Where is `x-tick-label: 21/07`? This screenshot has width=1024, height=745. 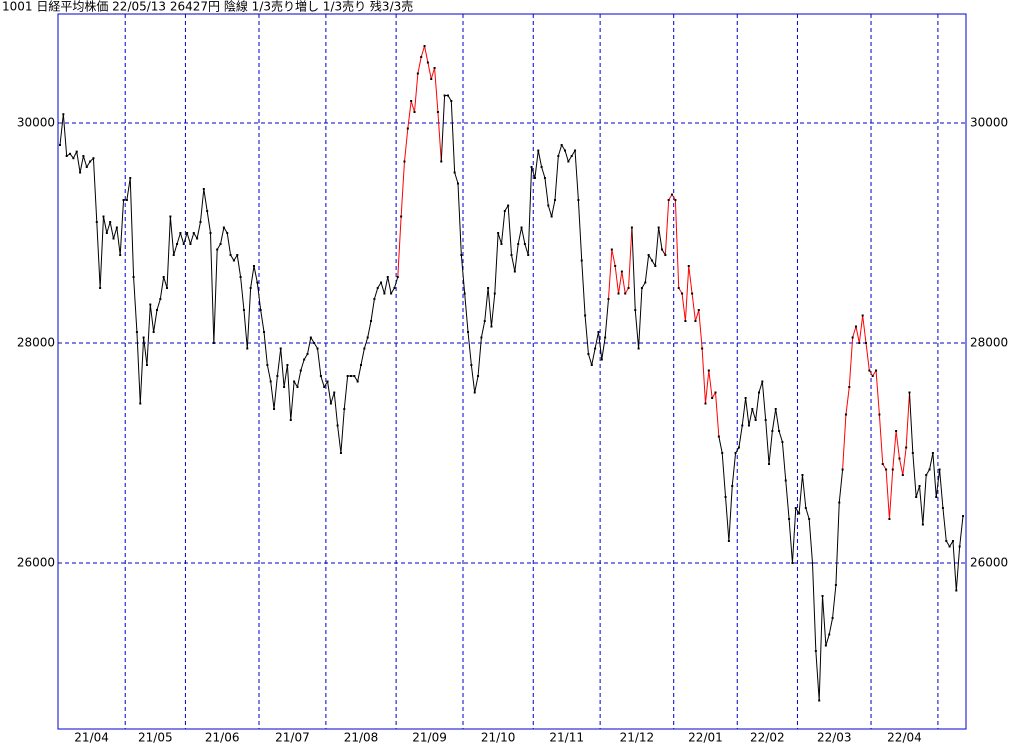 x-tick-label: 21/07 is located at coordinates (292, 738).